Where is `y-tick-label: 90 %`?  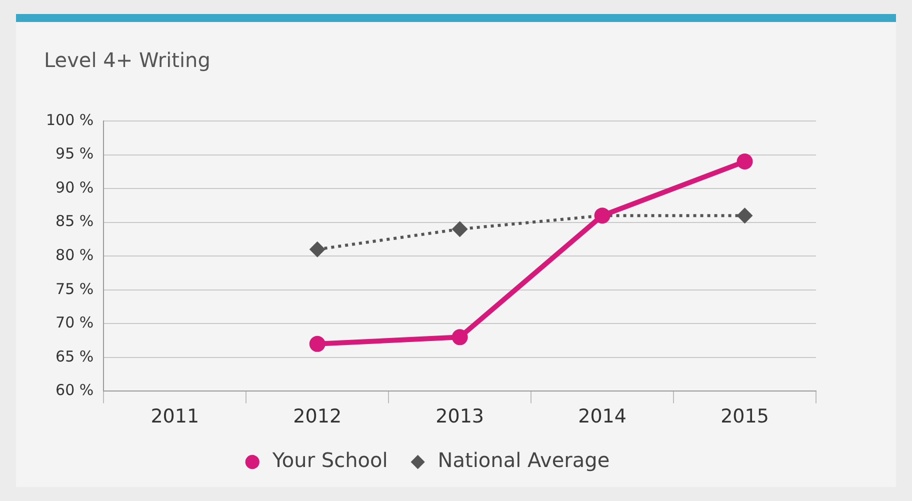
y-tick-label: 90 % is located at coordinates (75, 187).